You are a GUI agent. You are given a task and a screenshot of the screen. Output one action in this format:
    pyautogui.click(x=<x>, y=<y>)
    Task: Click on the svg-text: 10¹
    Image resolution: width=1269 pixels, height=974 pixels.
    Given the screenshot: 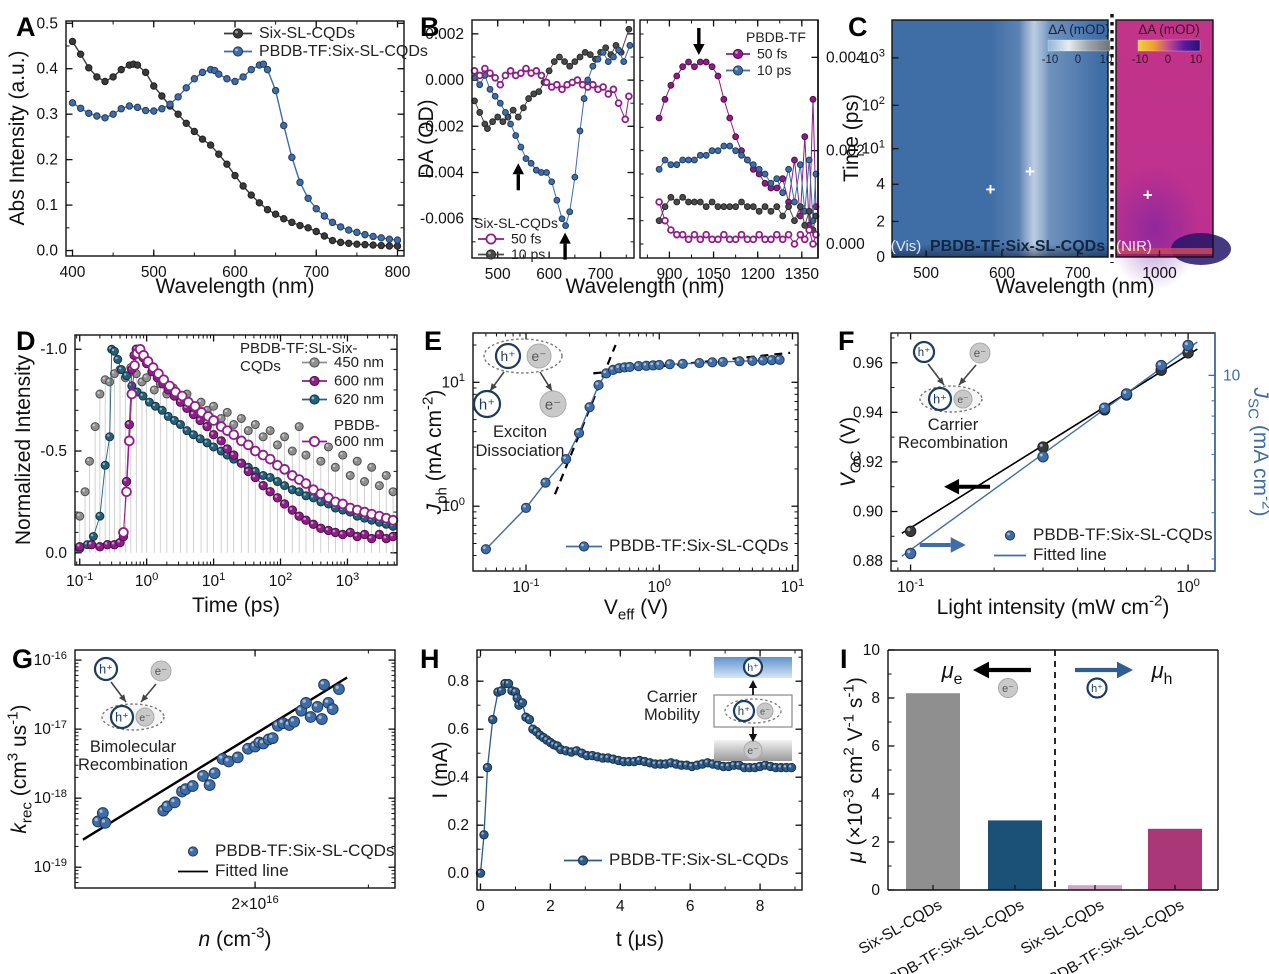 What is the action you would take?
    pyautogui.click(x=873, y=147)
    